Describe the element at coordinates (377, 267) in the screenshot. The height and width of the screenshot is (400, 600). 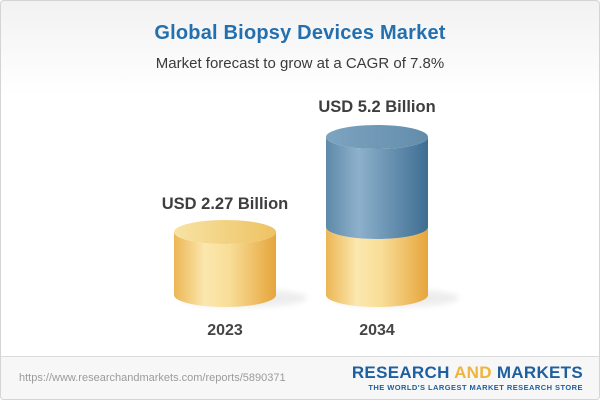
I see `cylinder-2034-base-segment` at that location.